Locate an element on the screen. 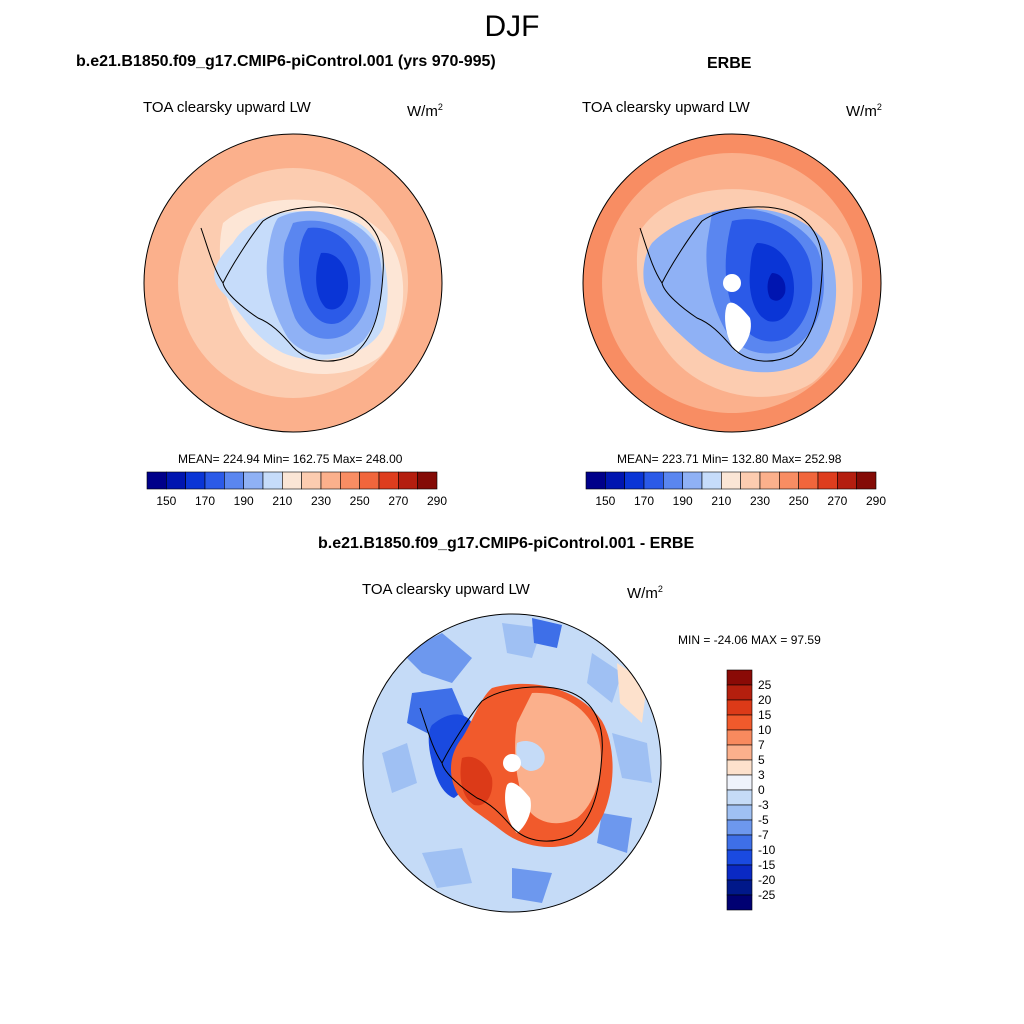 The width and height of the screenshot is (1024, 1024). diff-colorbar-tick-label: -10 is located at coordinates (767, 850).